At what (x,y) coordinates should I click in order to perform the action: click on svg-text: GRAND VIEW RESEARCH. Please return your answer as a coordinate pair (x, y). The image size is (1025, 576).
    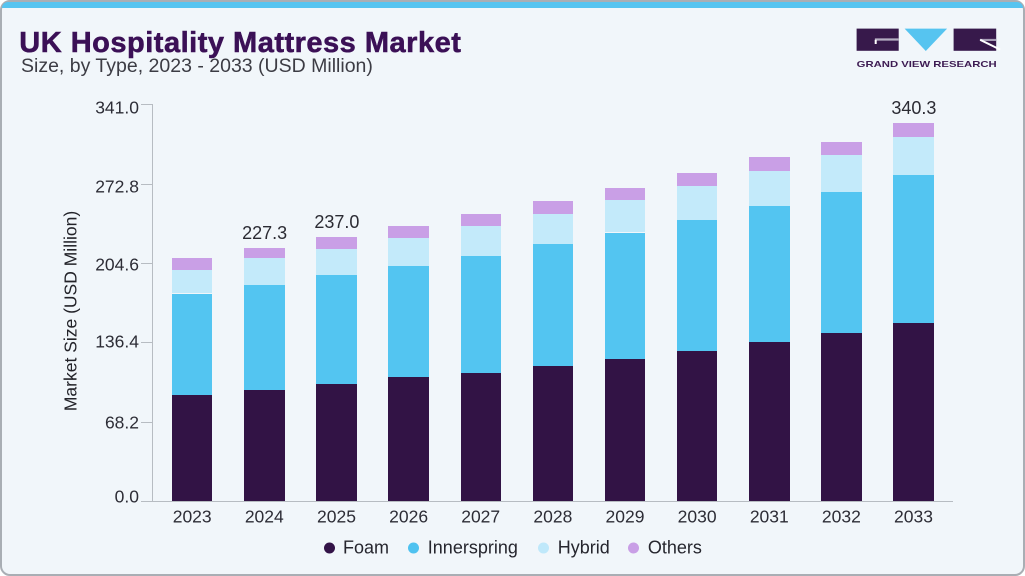
    Looking at the image, I should click on (927, 64).